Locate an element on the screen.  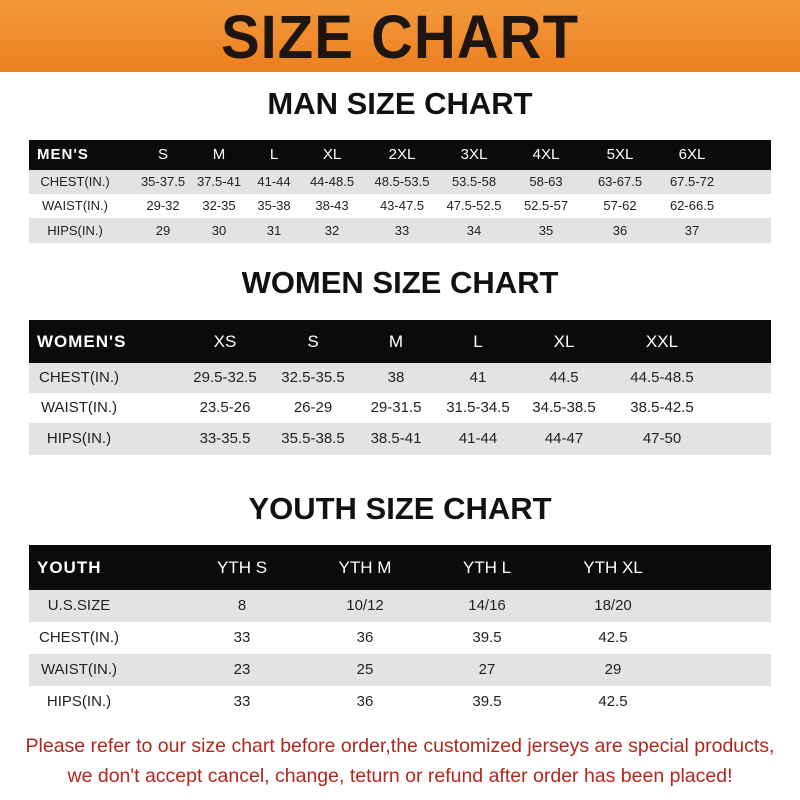
table-cell: 23 is located at coordinates (242, 669).